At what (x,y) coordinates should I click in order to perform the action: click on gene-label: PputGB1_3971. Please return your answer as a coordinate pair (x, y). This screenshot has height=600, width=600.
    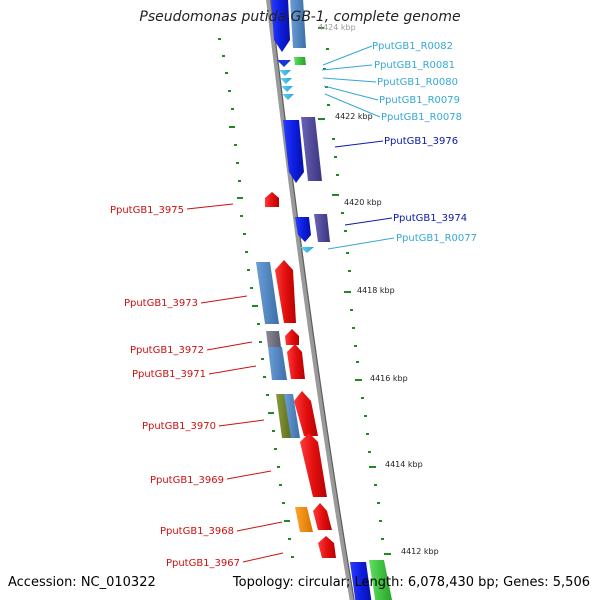
    Looking at the image, I should click on (169, 374).